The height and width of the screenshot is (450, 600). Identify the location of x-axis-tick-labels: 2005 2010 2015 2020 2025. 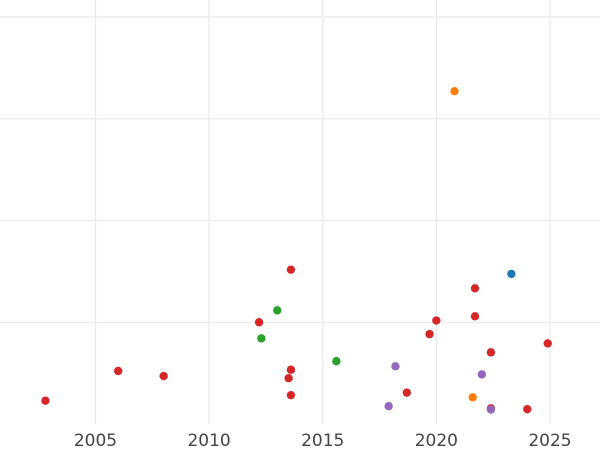
(323, 440).